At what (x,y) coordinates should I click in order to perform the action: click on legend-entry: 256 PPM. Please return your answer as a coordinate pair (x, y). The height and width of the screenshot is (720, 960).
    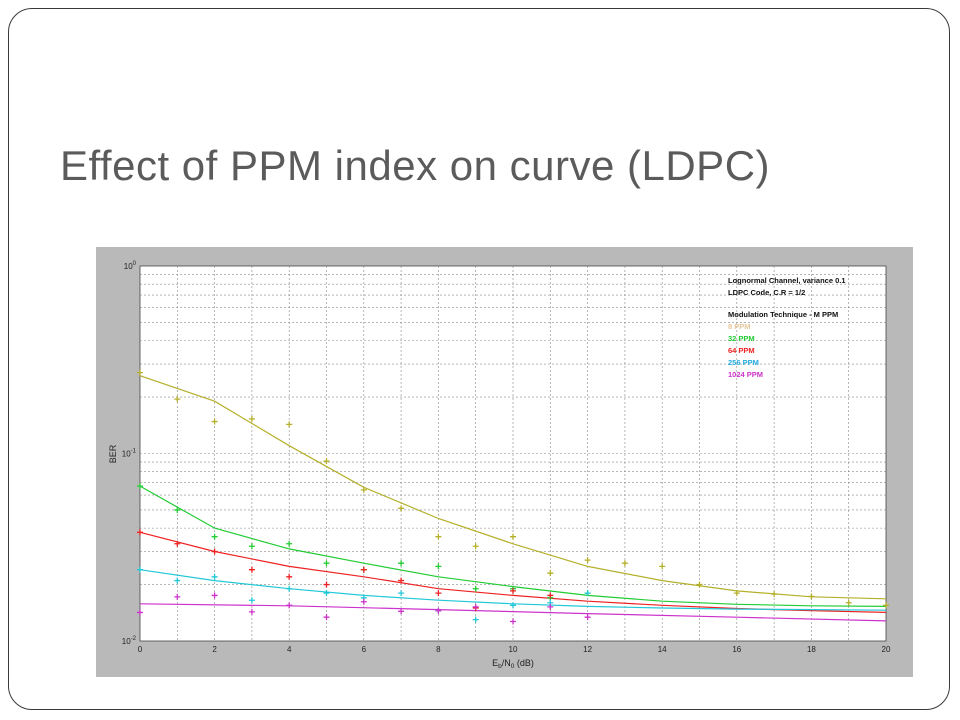
    Looking at the image, I should click on (743, 362).